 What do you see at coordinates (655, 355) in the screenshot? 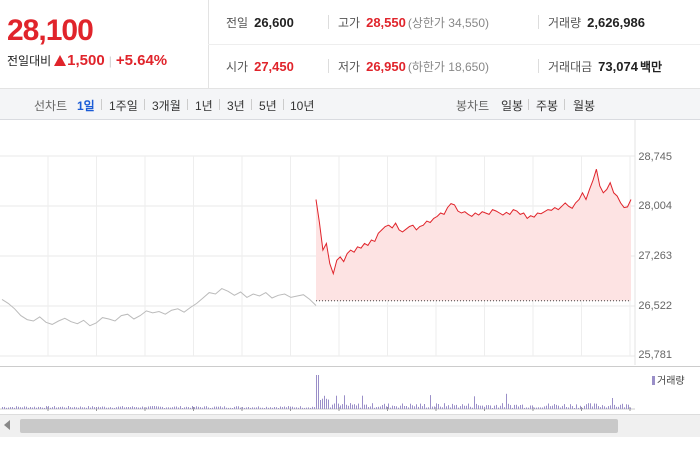
I see `y-tick-label: 25,781` at bounding box center [655, 355].